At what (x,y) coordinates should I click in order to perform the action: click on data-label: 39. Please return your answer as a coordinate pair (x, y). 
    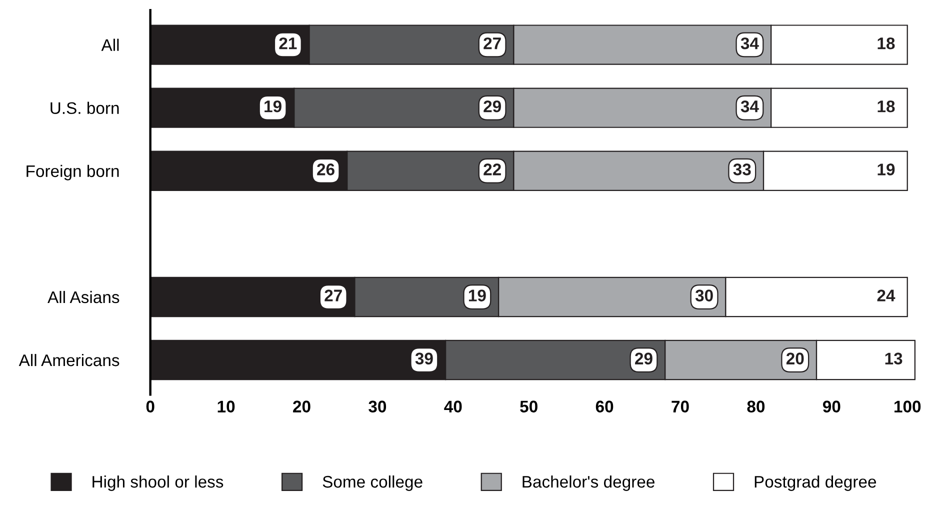
    Looking at the image, I should click on (424, 358).